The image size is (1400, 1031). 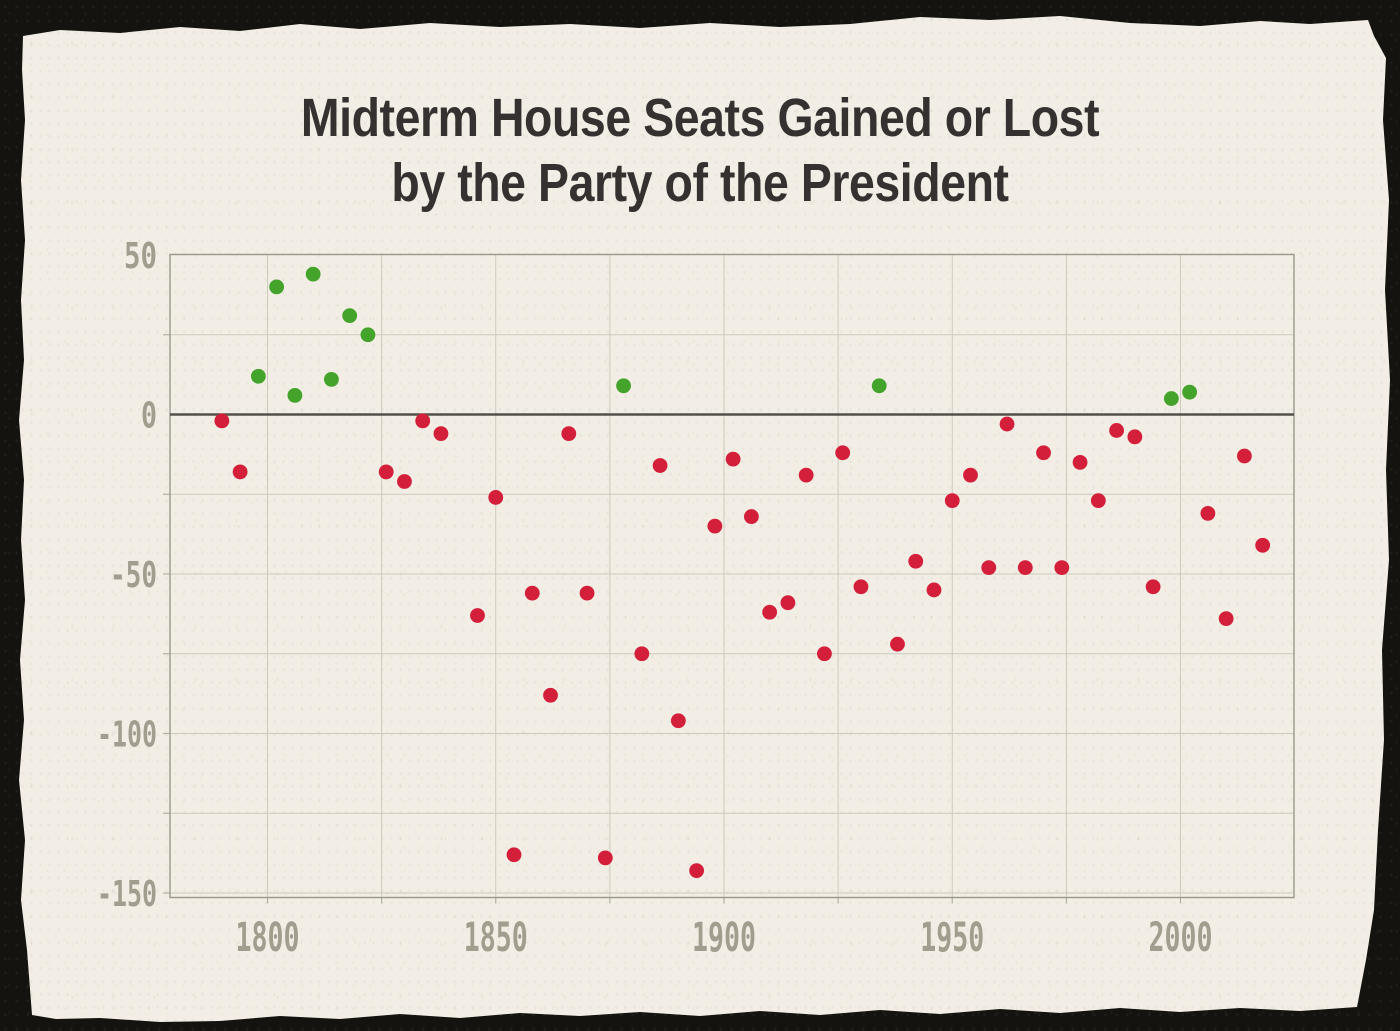 I want to click on y-axis-label: 0, so click(x=149, y=416).